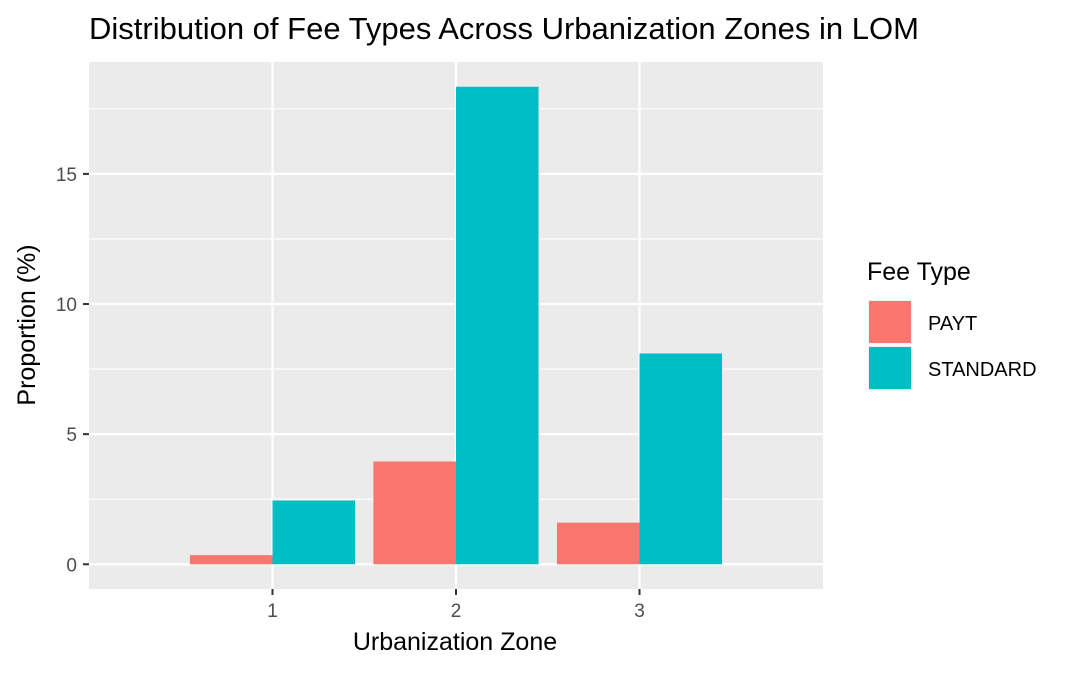 This screenshot has height=676, width=1086. Describe the element at coordinates (919, 272) in the screenshot. I see `legend-title: Fee Type` at that location.